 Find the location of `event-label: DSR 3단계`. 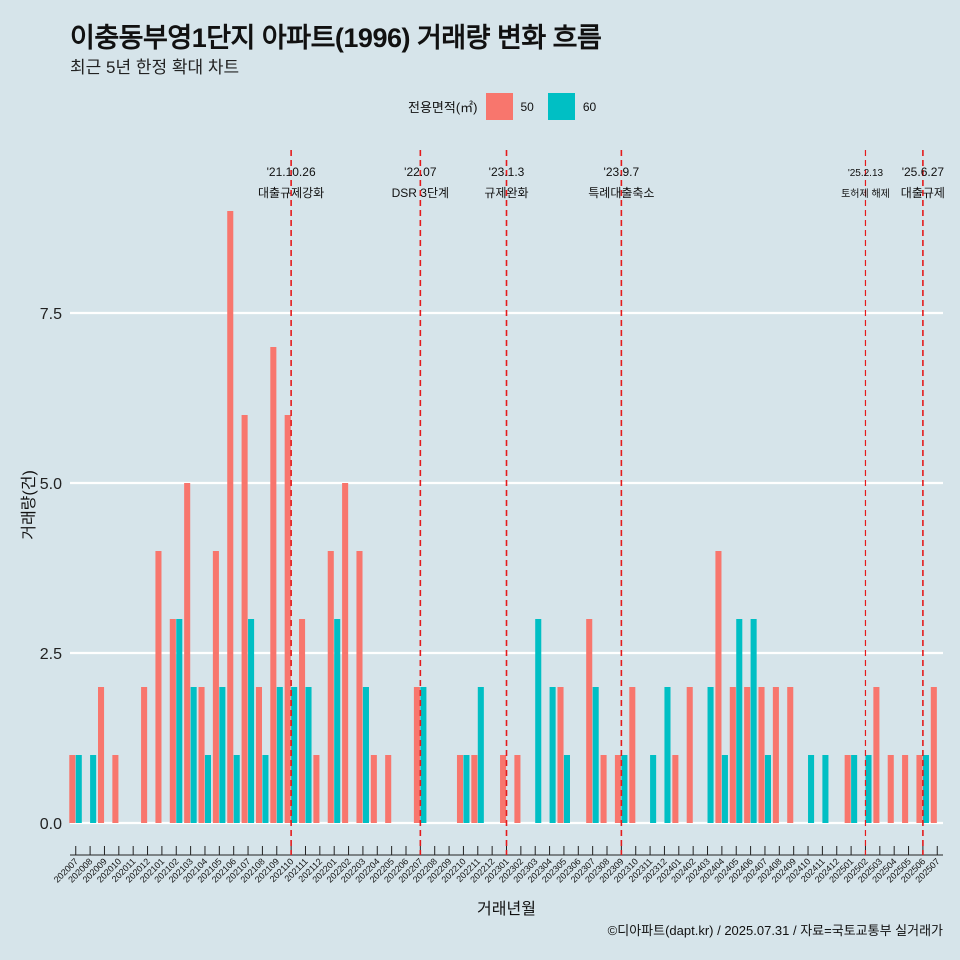

event-label: DSR 3단계 is located at coordinates (420, 193).